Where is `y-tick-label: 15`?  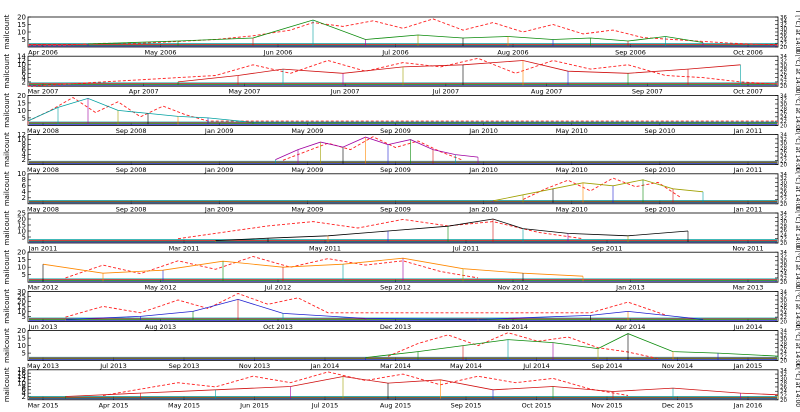 y-tick-label: 15 is located at coordinates (21, 25).